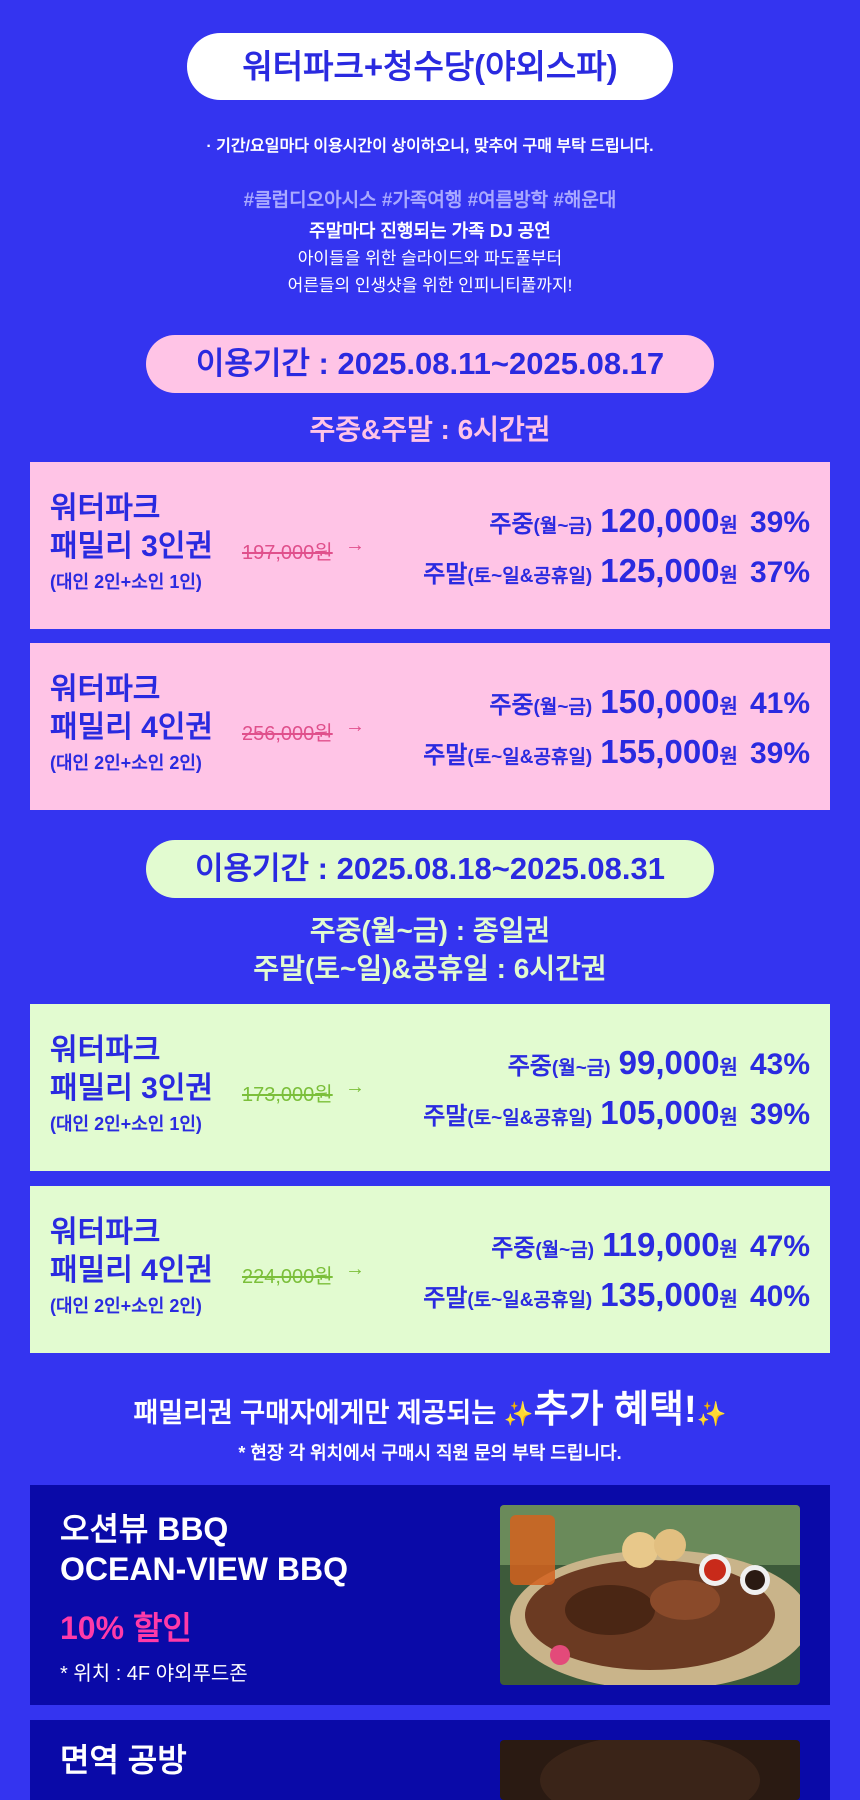 This screenshot has width=860, height=1800. Describe the element at coordinates (658, 1062) in the screenshot. I see `weekday-price-row: 주중(월~금) 99,000원 43%` at that location.